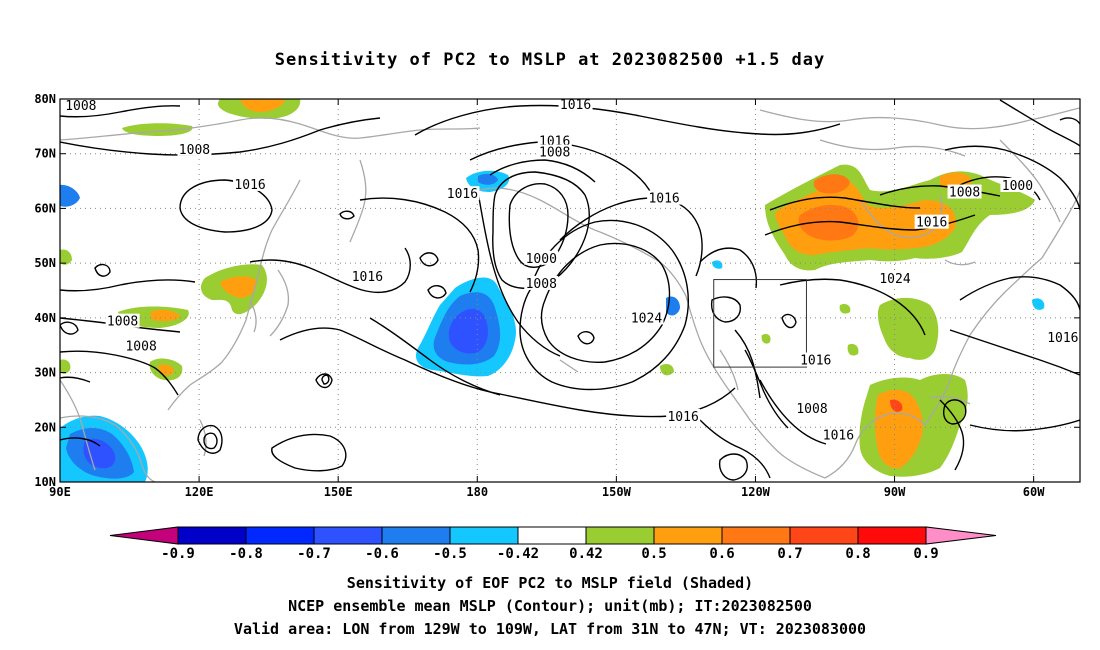  What do you see at coordinates (747, 364) in the screenshot?
I see `isobar-1016-low-west` at bounding box center [747, 364].